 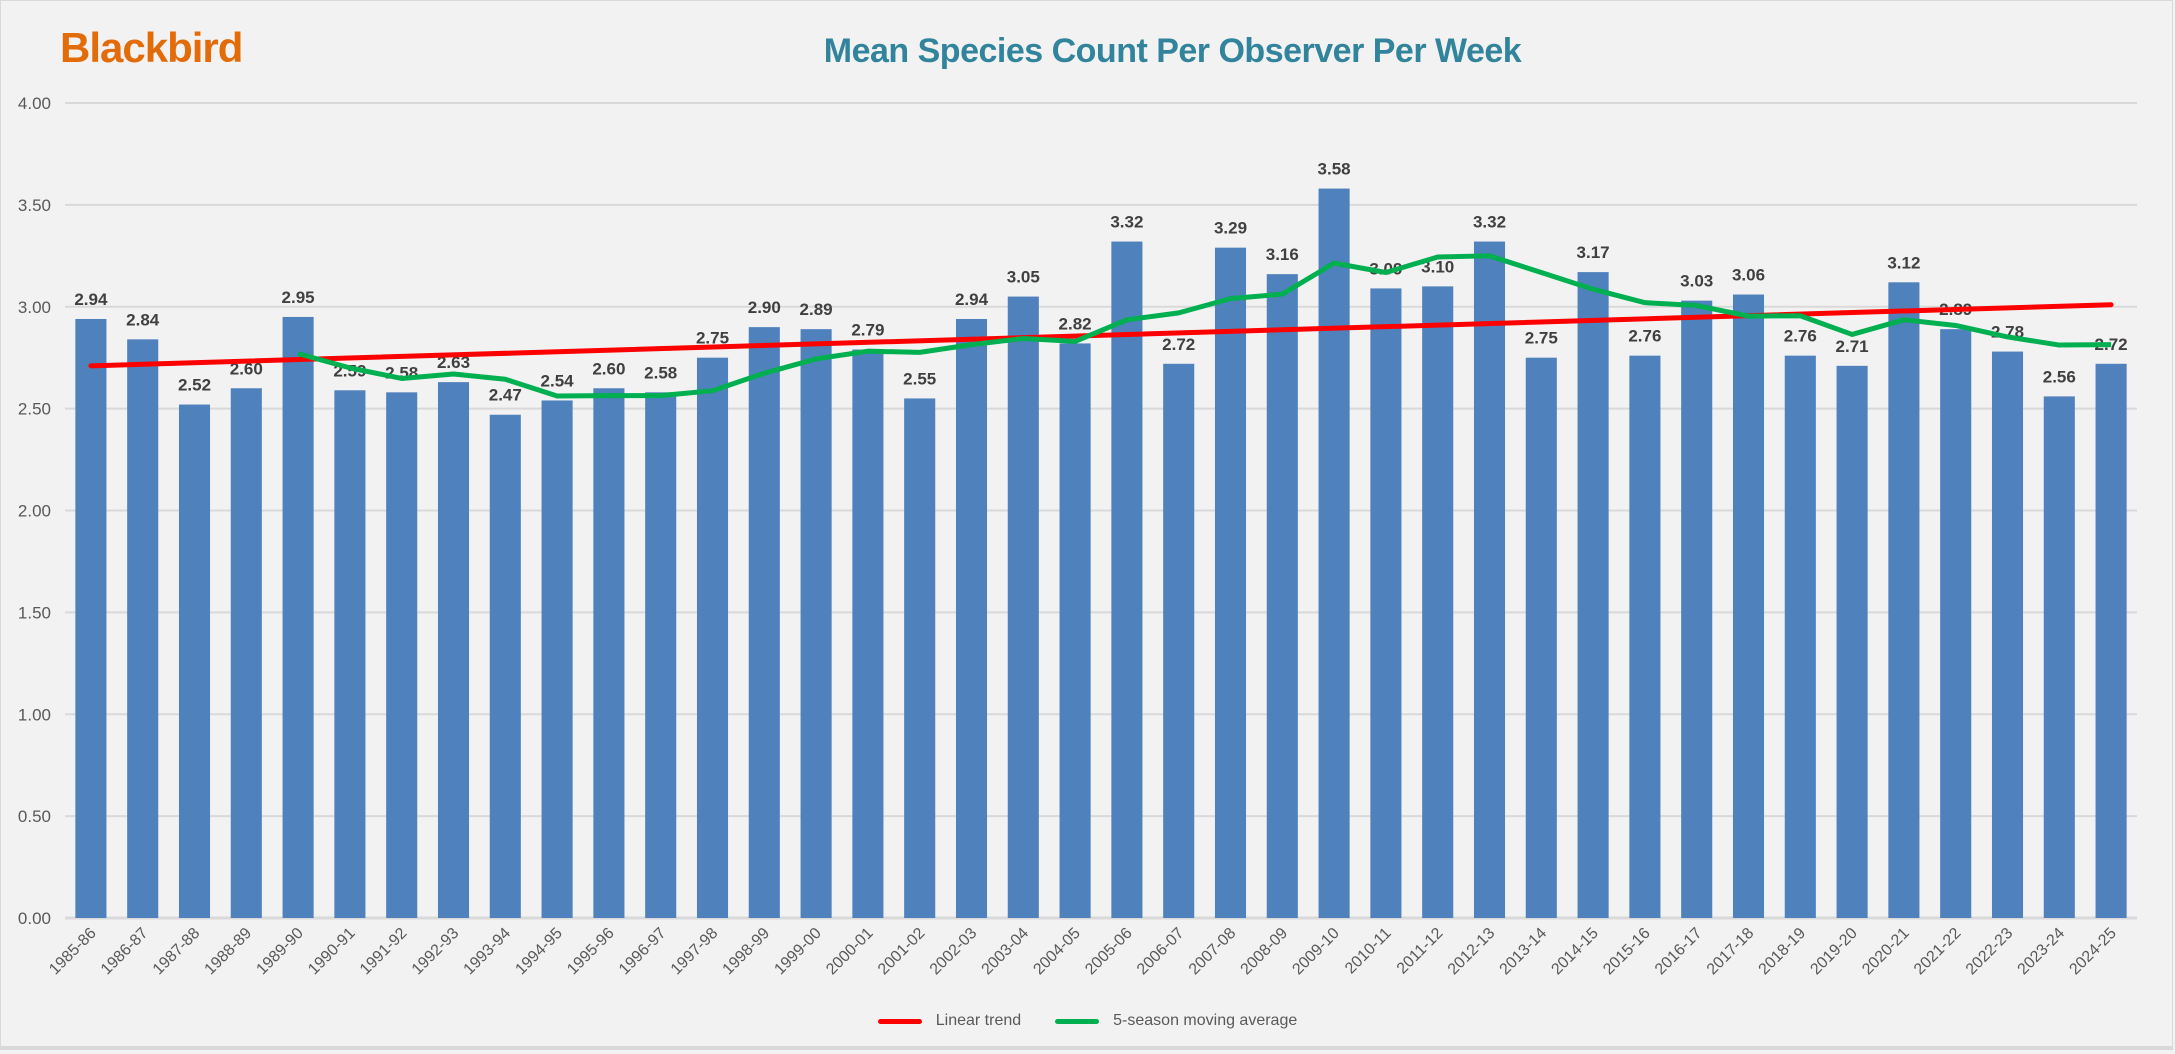 What do you see at coordinates (1023, 277) in the screenshot?
I see `data-label: 3.05` at bounding box center [1023, 277].